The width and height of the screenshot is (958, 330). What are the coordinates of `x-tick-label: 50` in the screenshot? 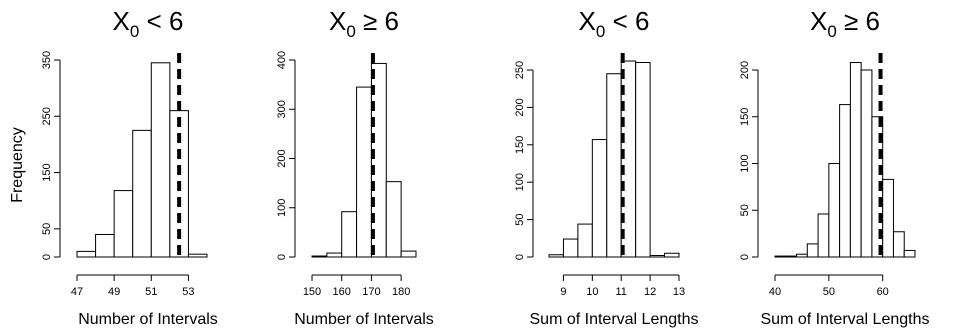 It's located at (829, 292).